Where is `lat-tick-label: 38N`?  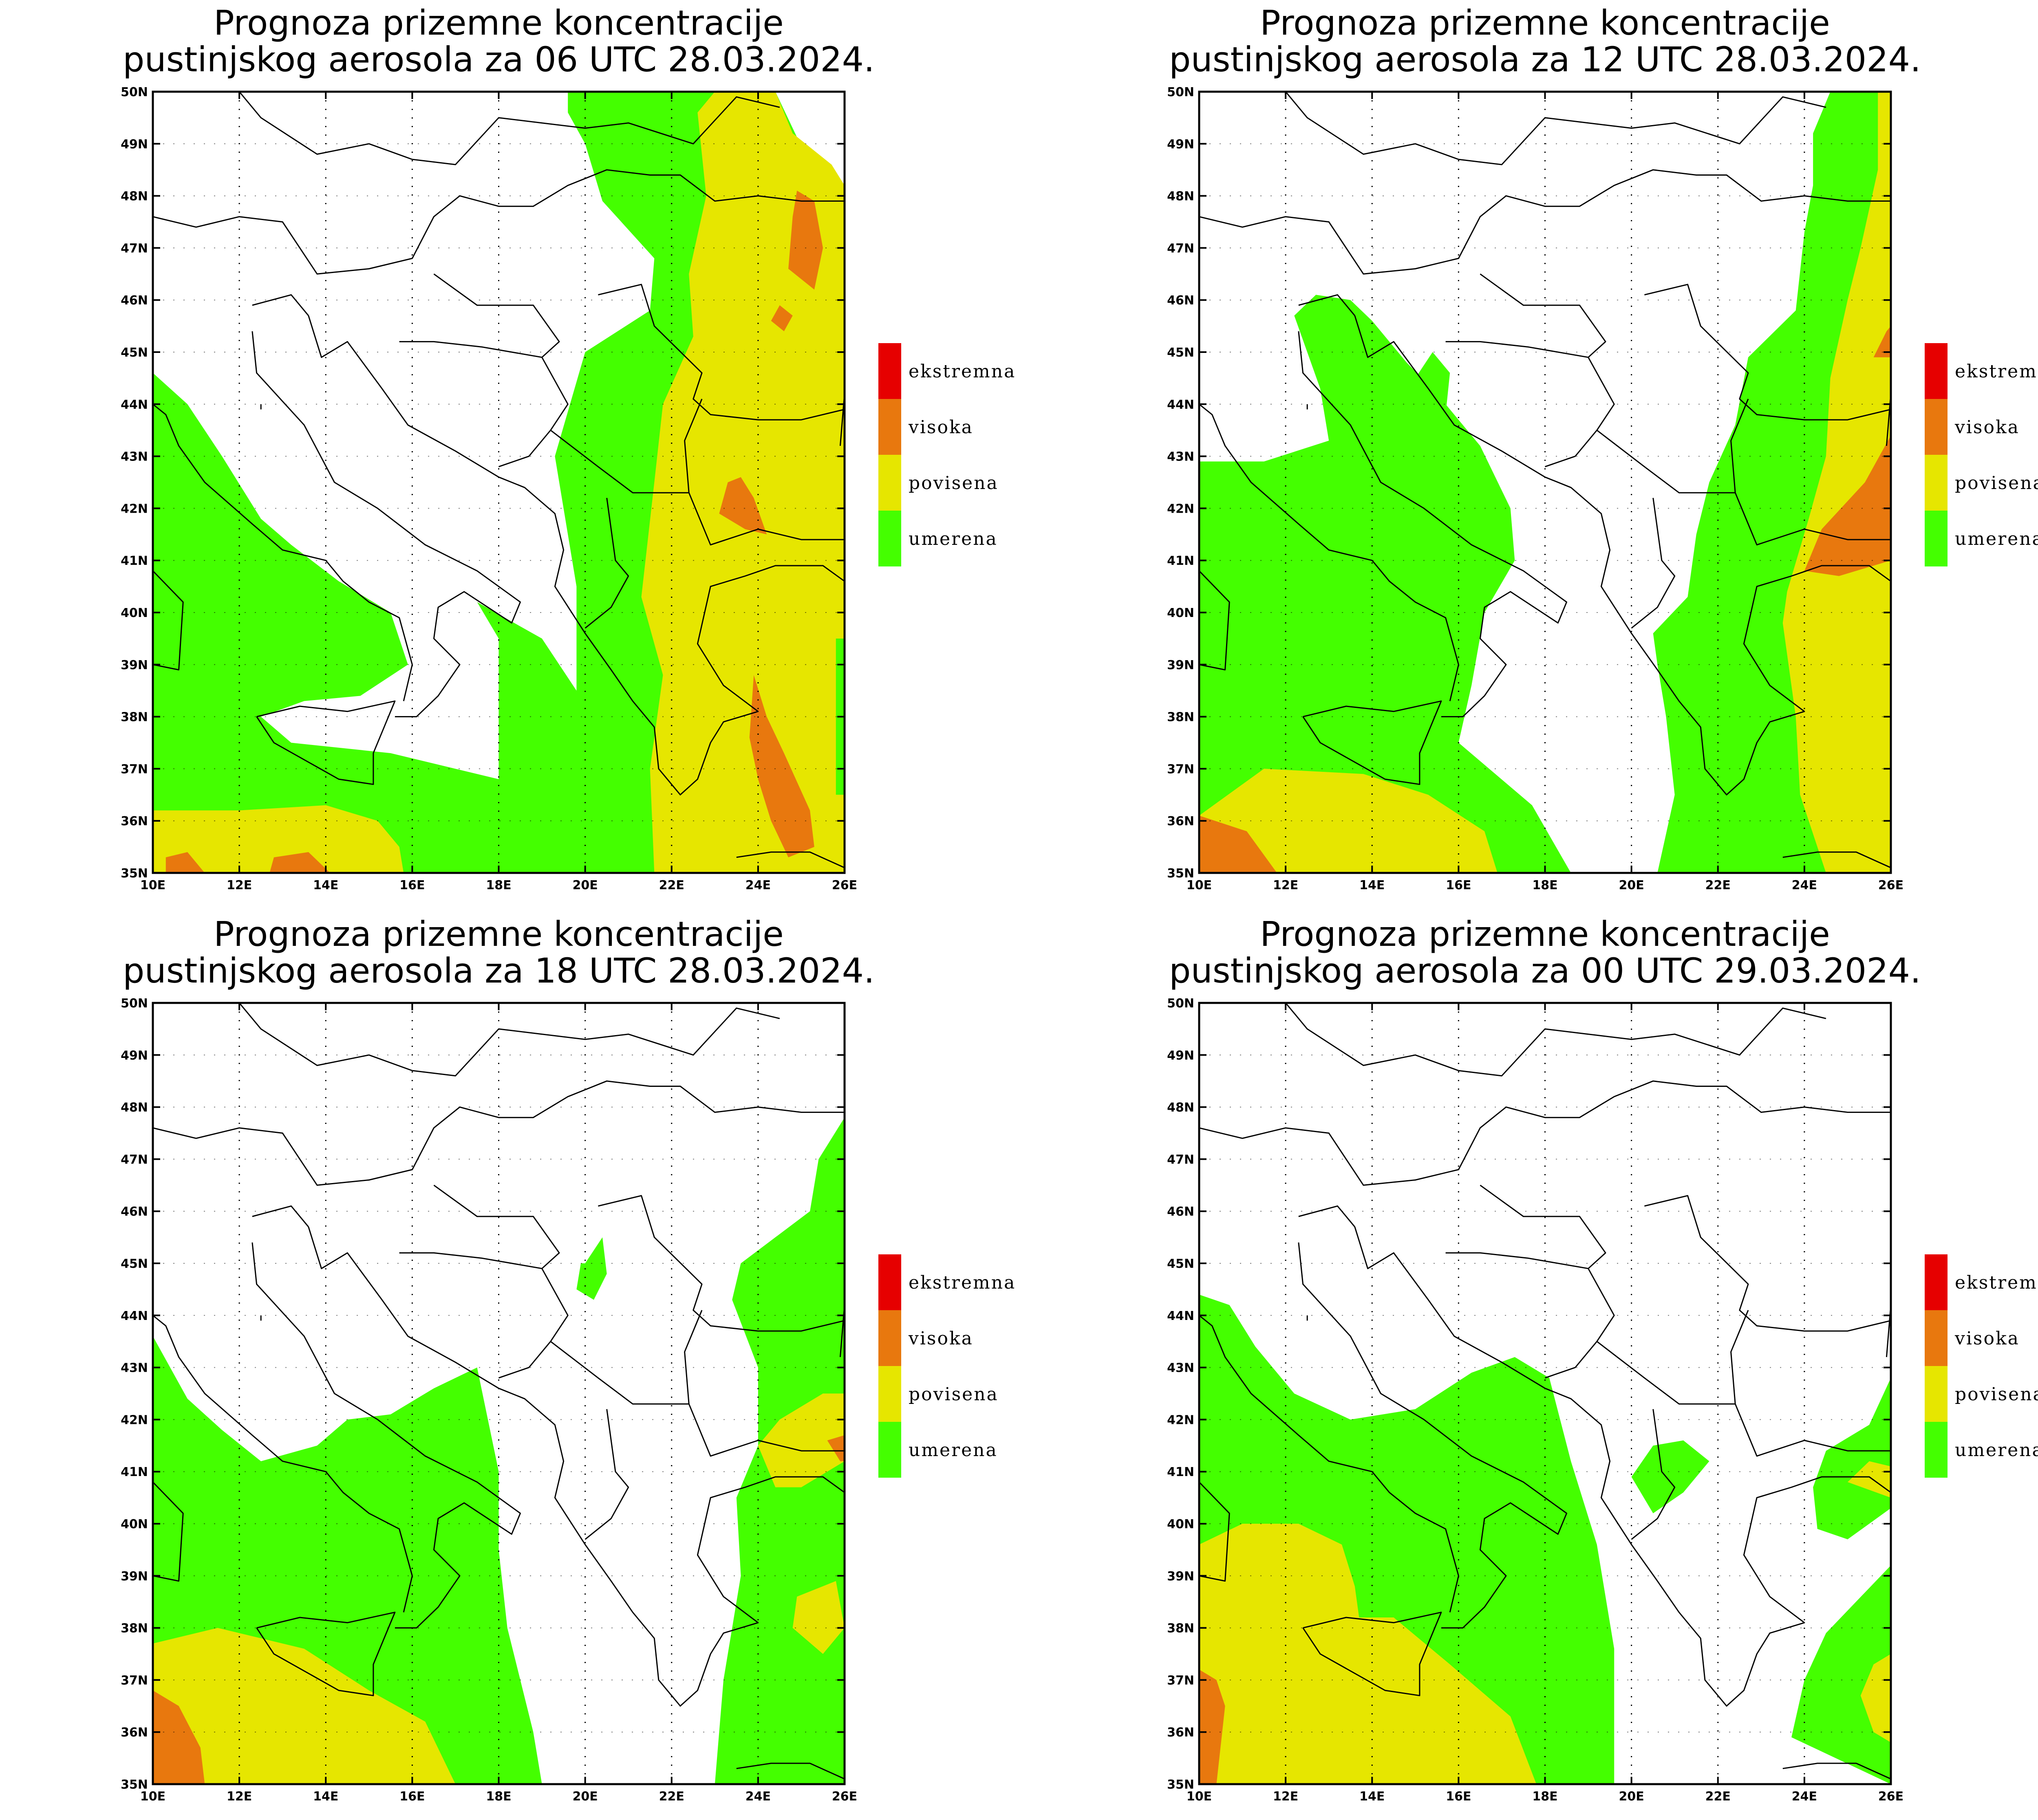
lat-tick-label: 38N is located at coordinates (1181, 718).